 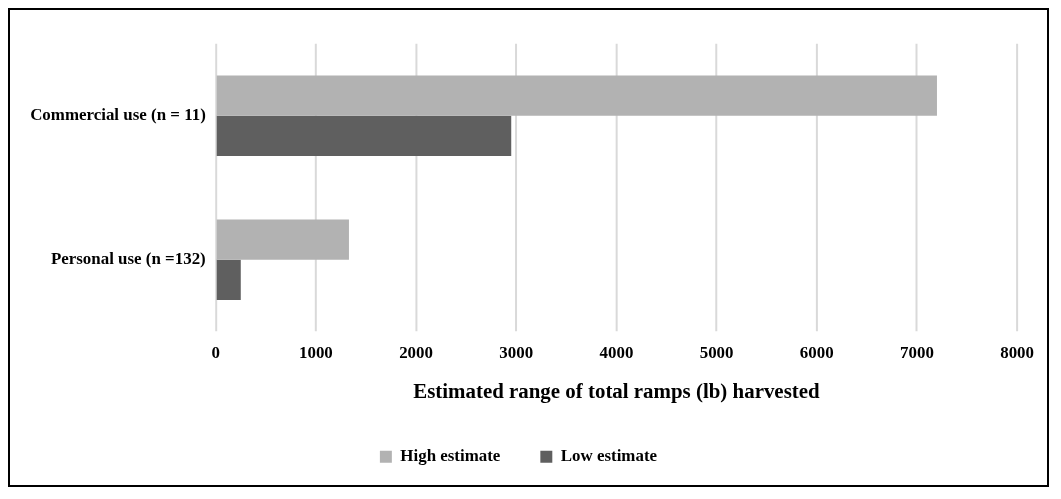 What do you see at coordinates (416, 353) in the screenshot?
I see `x-tick-label: 2000` at bounding box center [416, 353].